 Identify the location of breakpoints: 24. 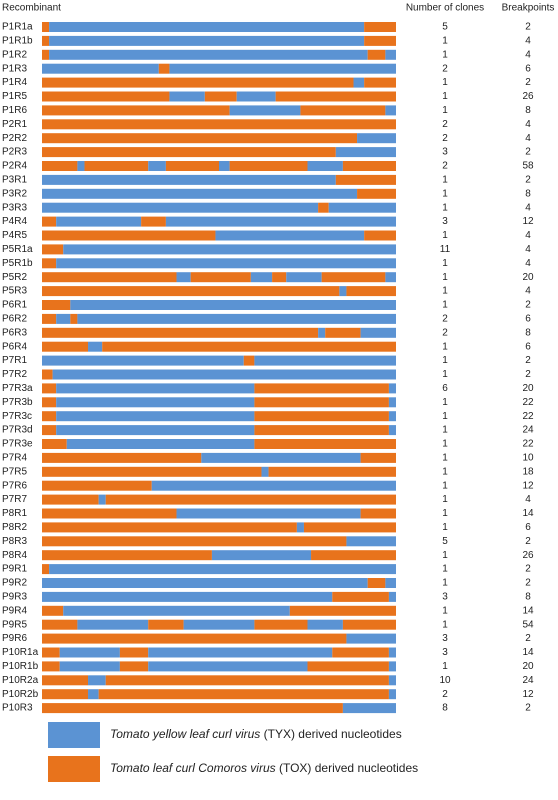
(528, 430).